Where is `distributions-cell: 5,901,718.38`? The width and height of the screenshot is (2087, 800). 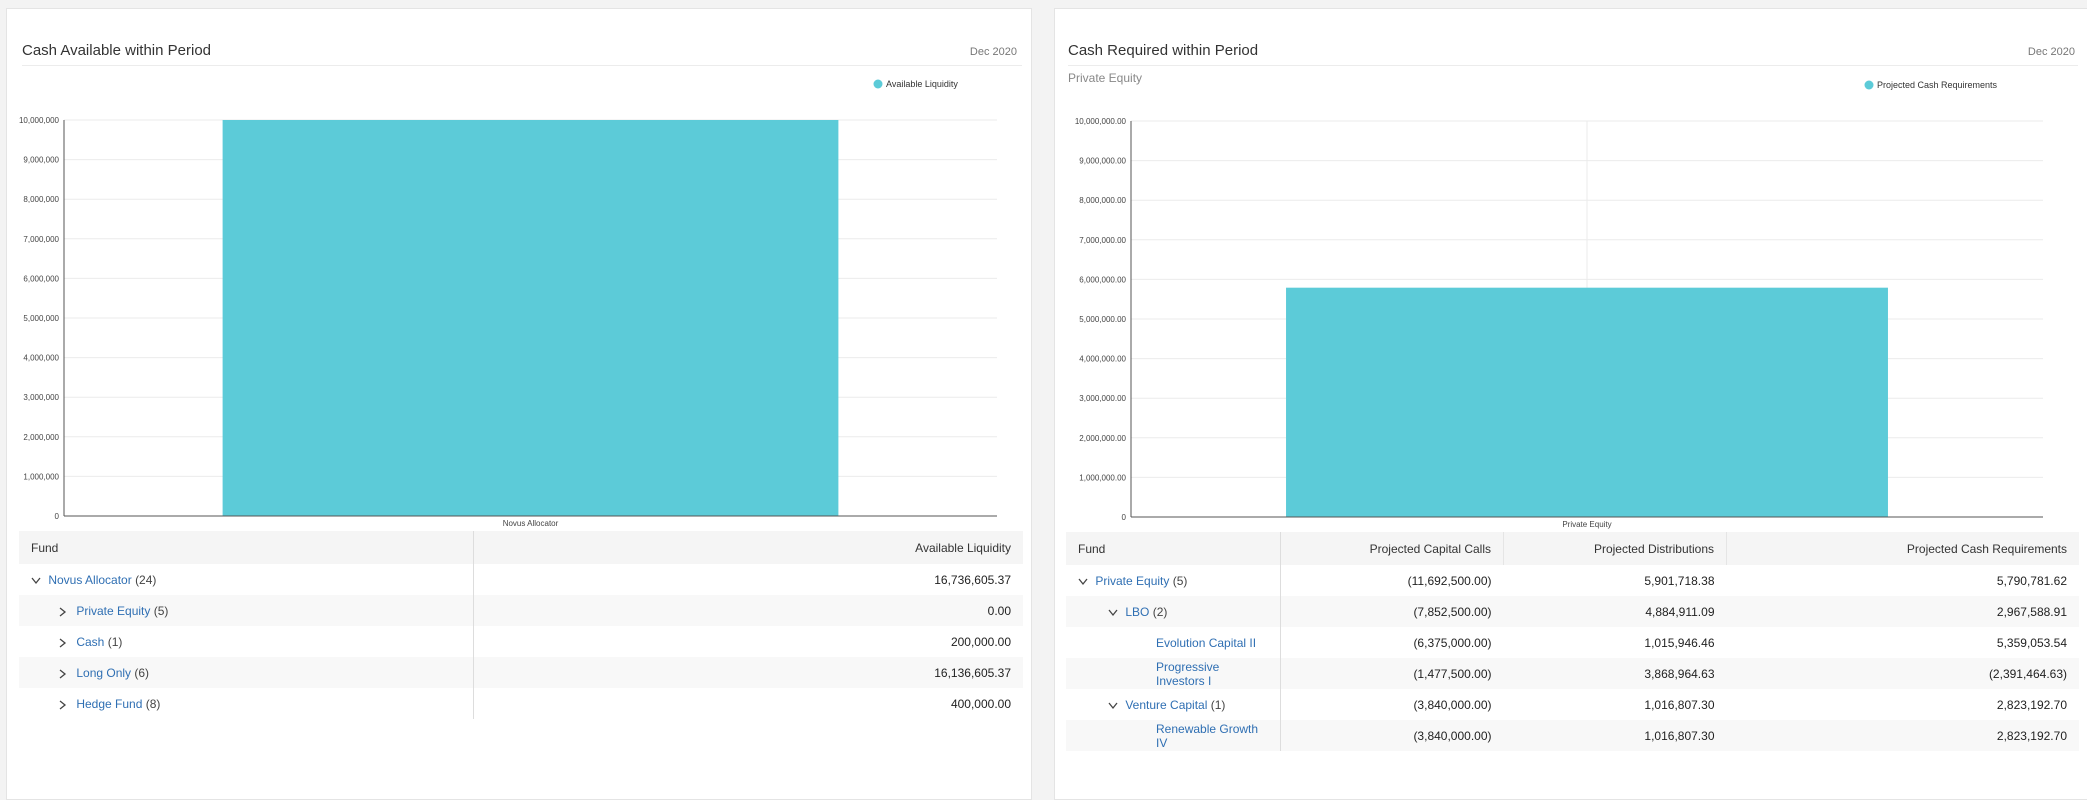
distributions-cell: 5,901,718.38 is located at coordinates (1679, 580).